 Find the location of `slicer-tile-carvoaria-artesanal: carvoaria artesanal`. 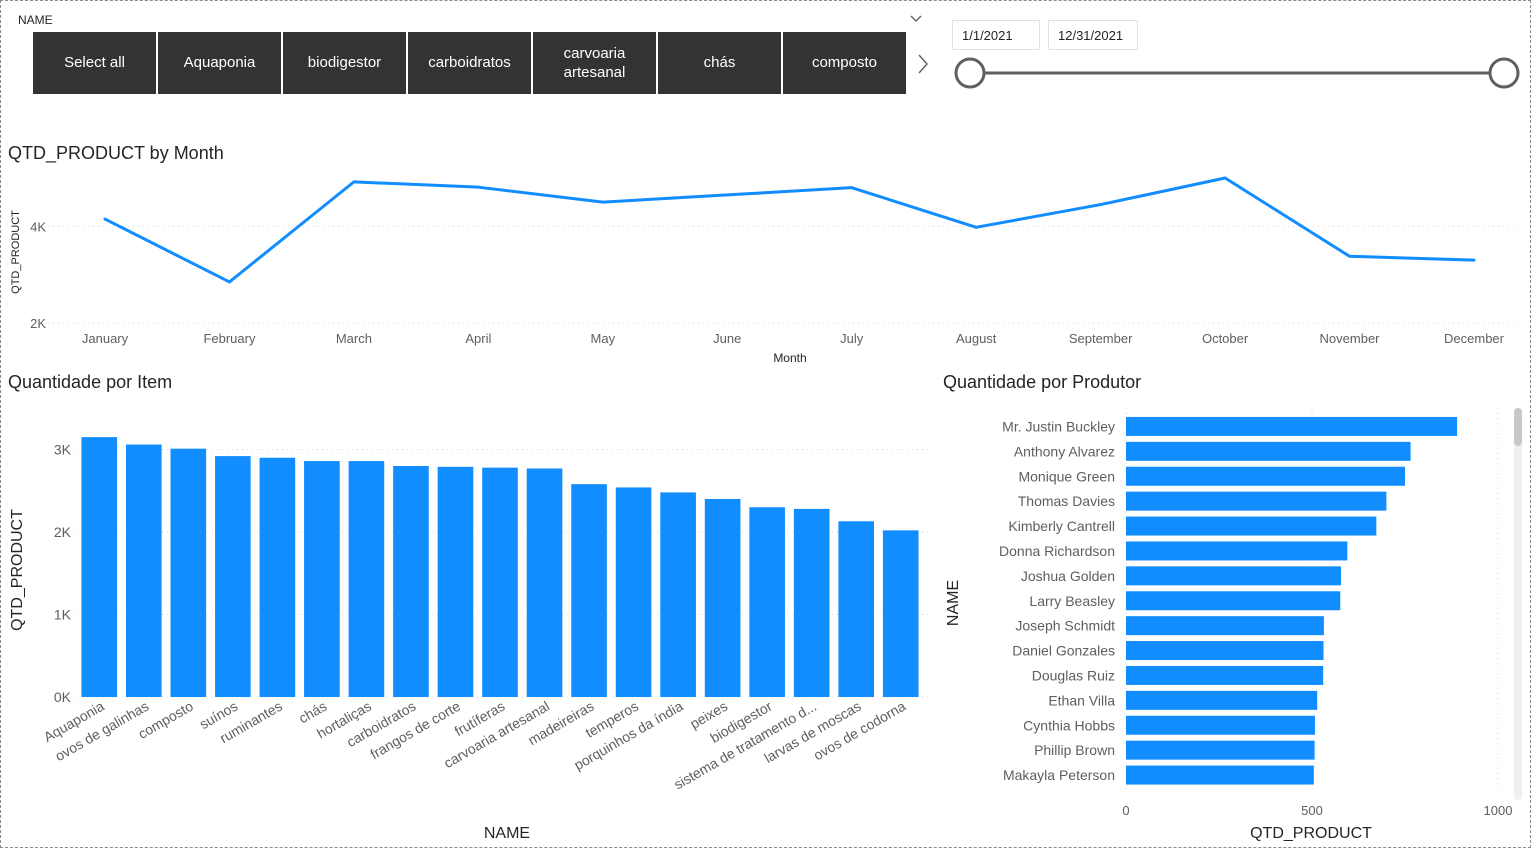

slicer-tile-carvoaria-artesanal: carvoaria artesanal is located at coordinates (594, 63).